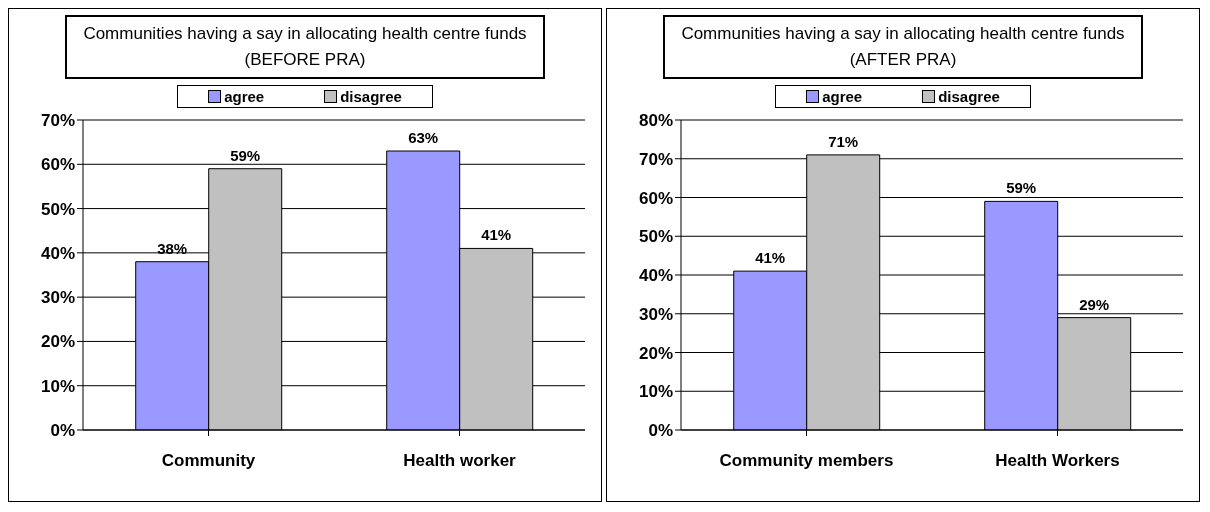 This screenshot has width=1210, height=512. I want to click on x-tick-label: Community, so click(208, 461).